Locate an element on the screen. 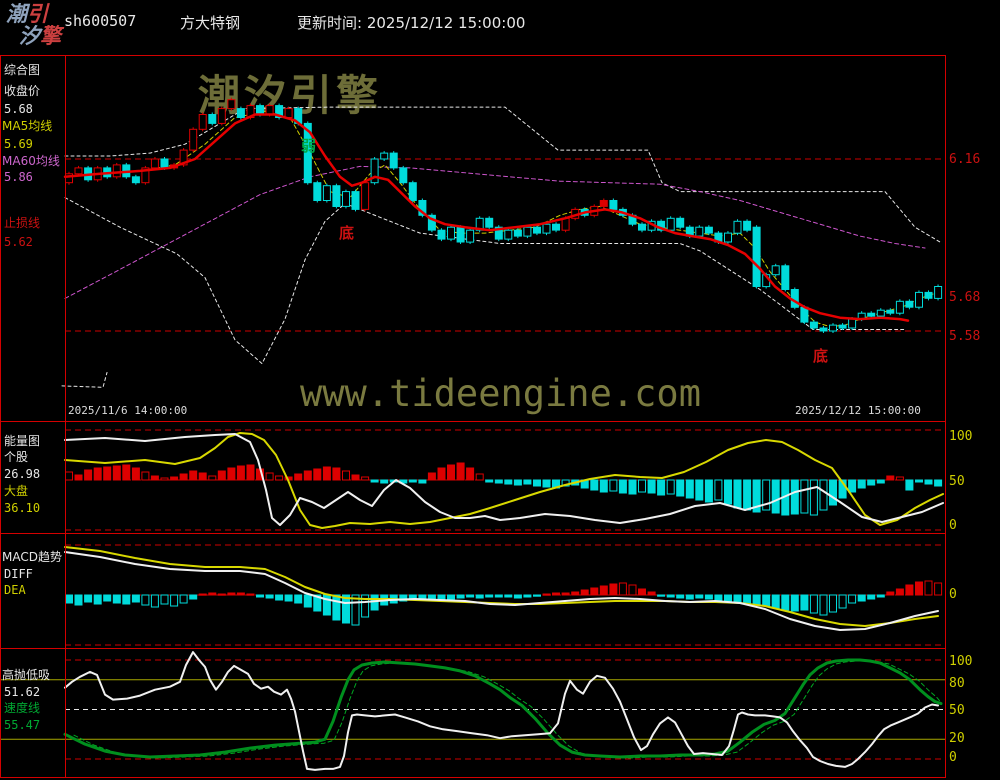 The height and width of the screenshot is (780, 1000). speed-axis-tick: 20 is located at coordinates (957, 738).